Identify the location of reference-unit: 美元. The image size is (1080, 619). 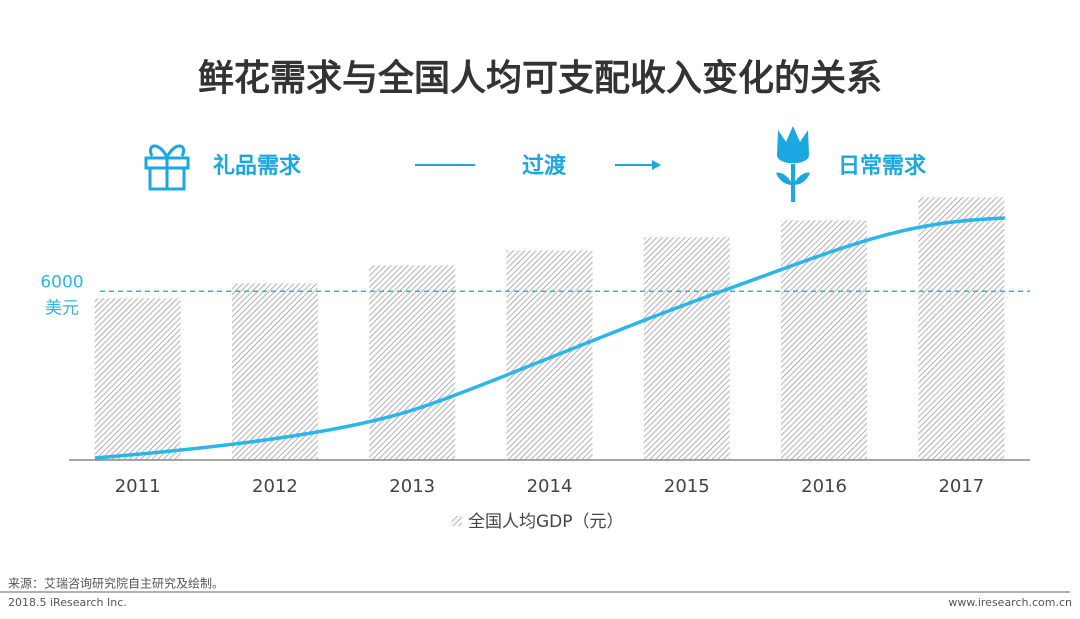
(62, 308).